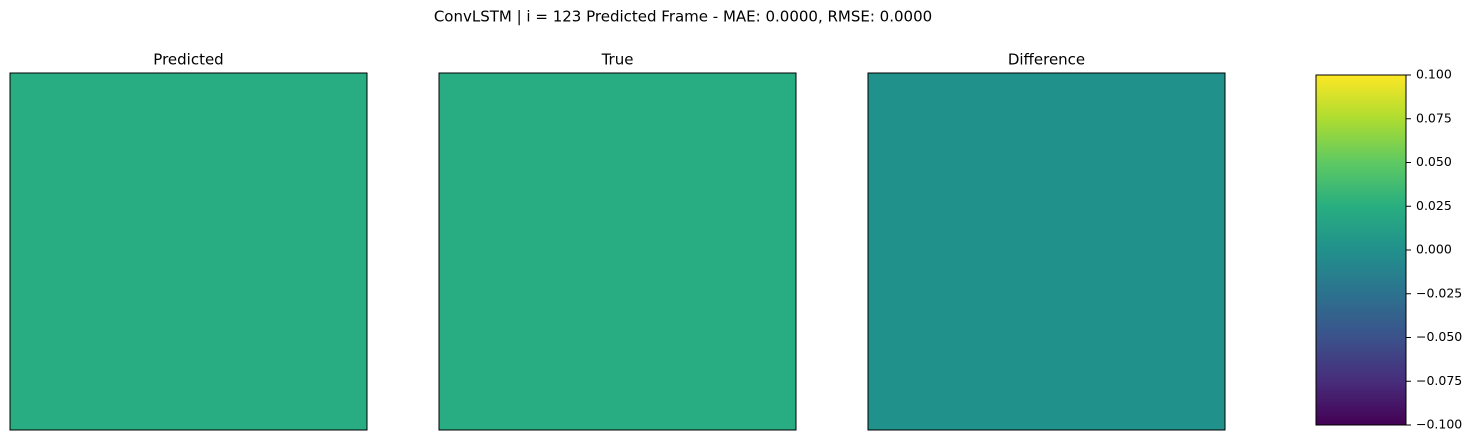  What do you see at coordinates (1439, 292) in the screenshot?
I see `tick-label: −0.025` at bounding box center [1439, 292].